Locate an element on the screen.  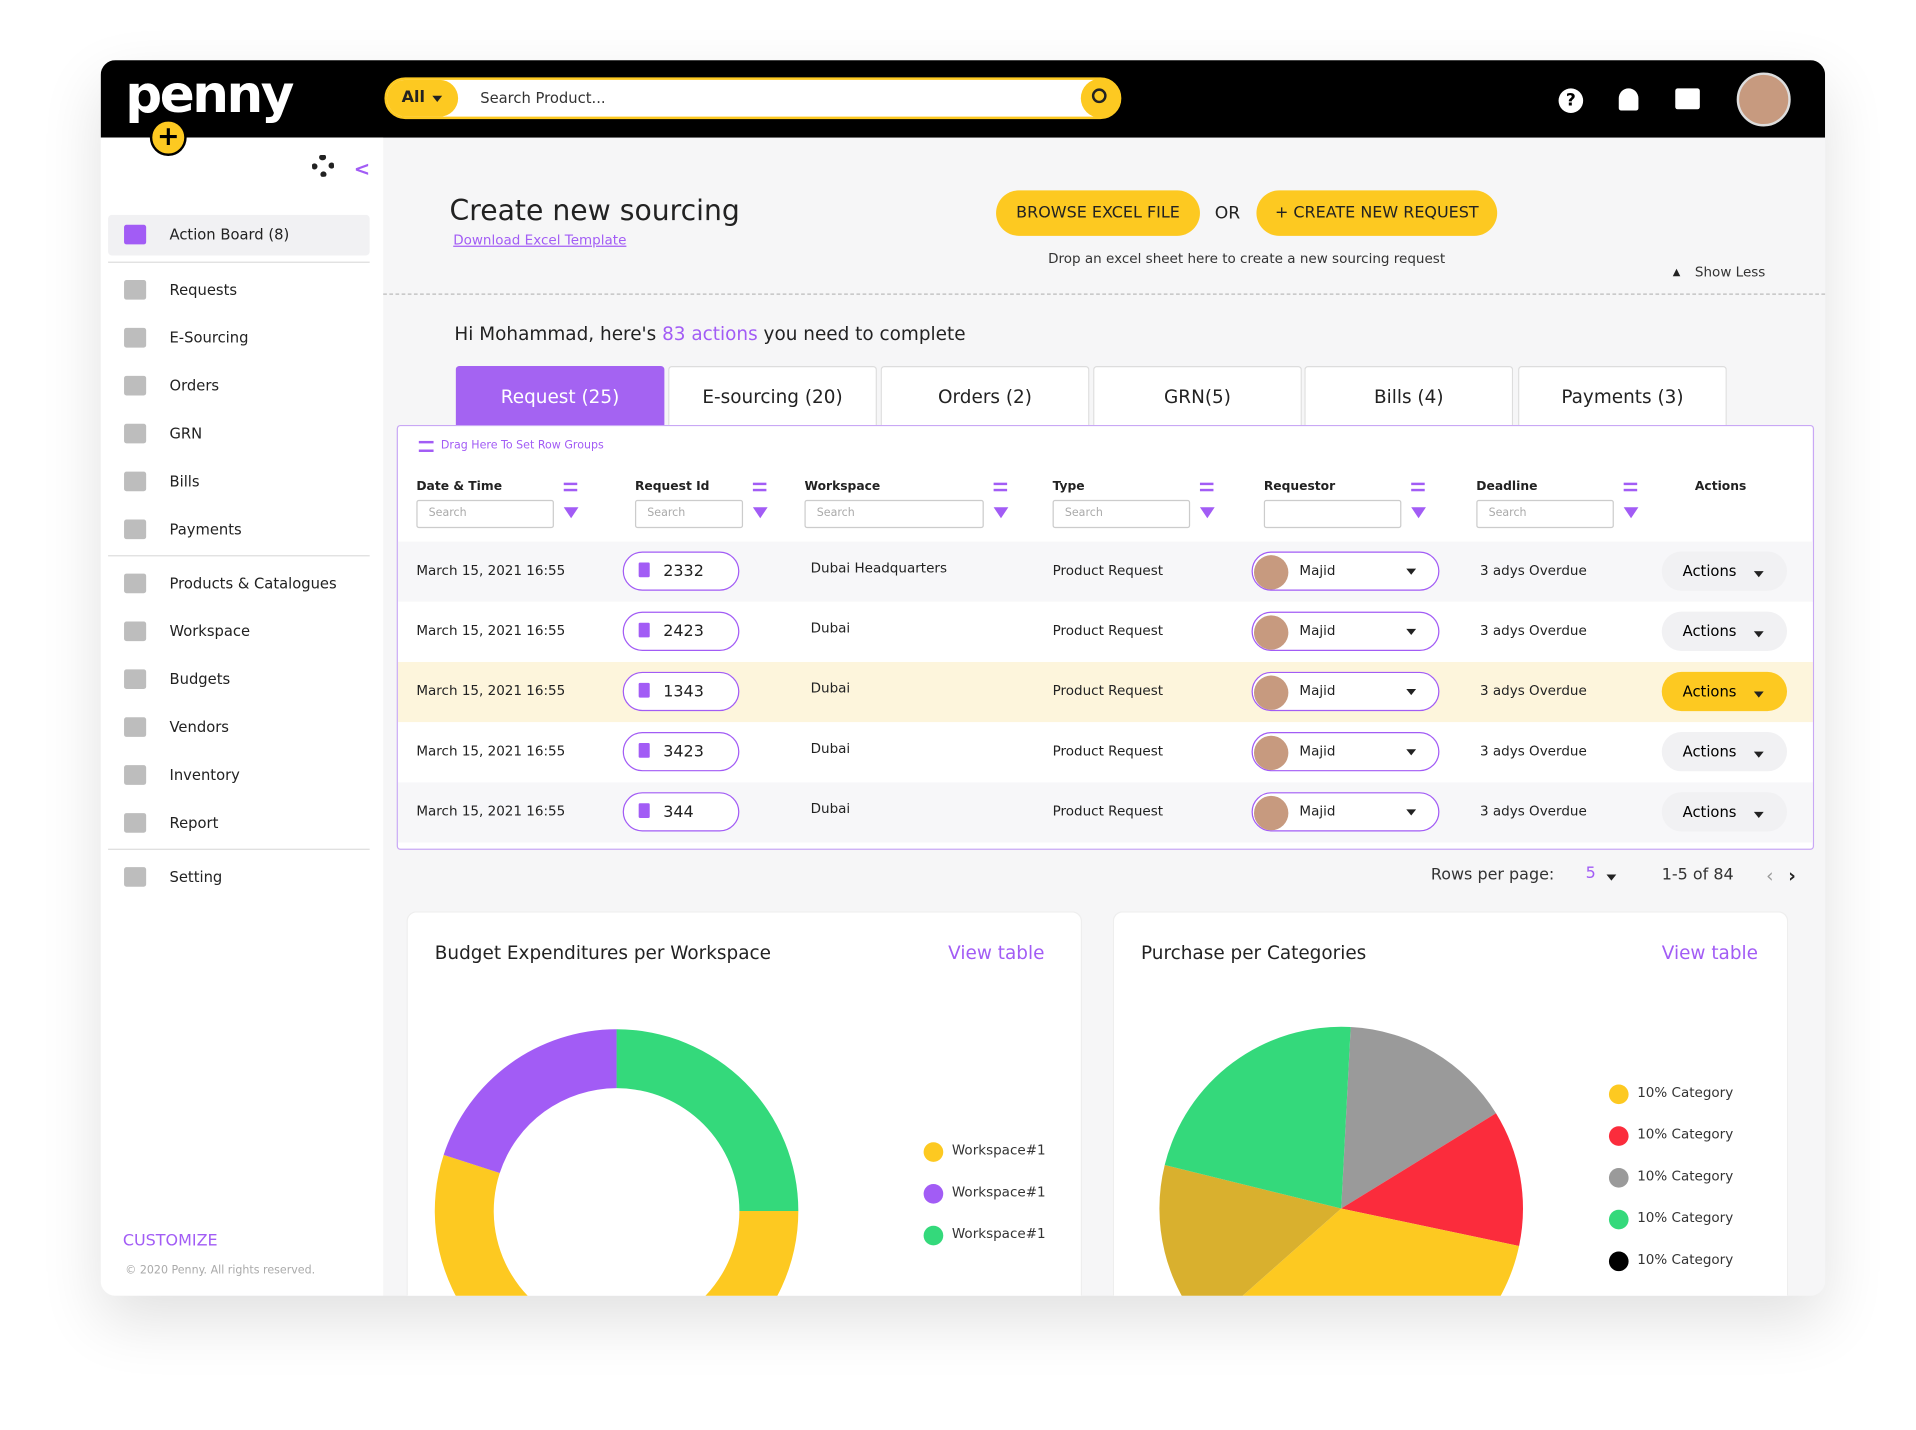
menu-item: Setting is located at coordinates (196, 877).